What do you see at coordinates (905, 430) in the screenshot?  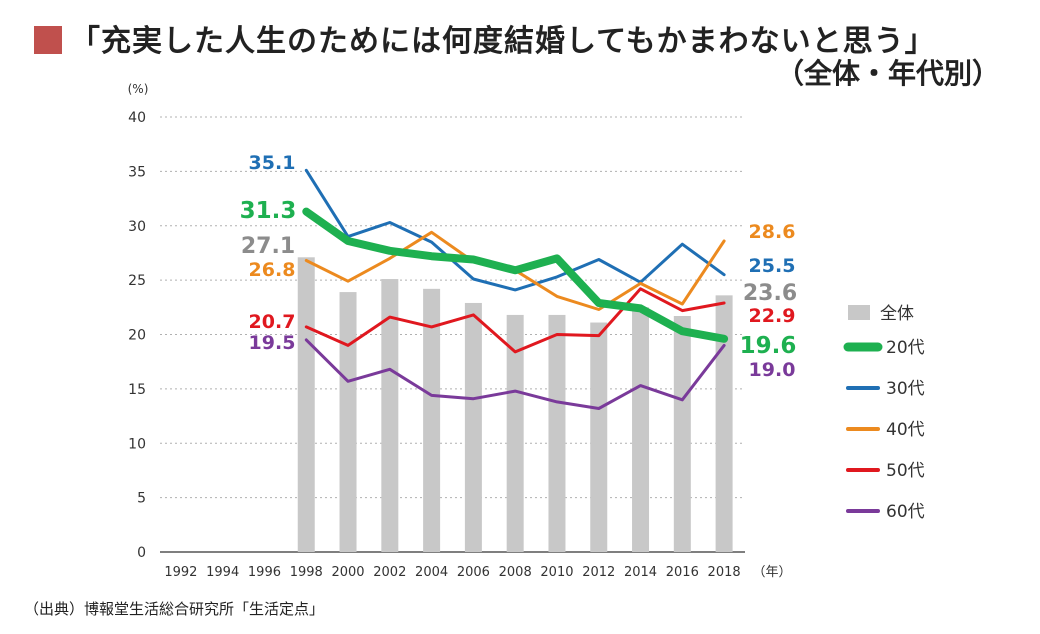 I see `legend-label-40代: 40代` at bounding box center [905, 430].